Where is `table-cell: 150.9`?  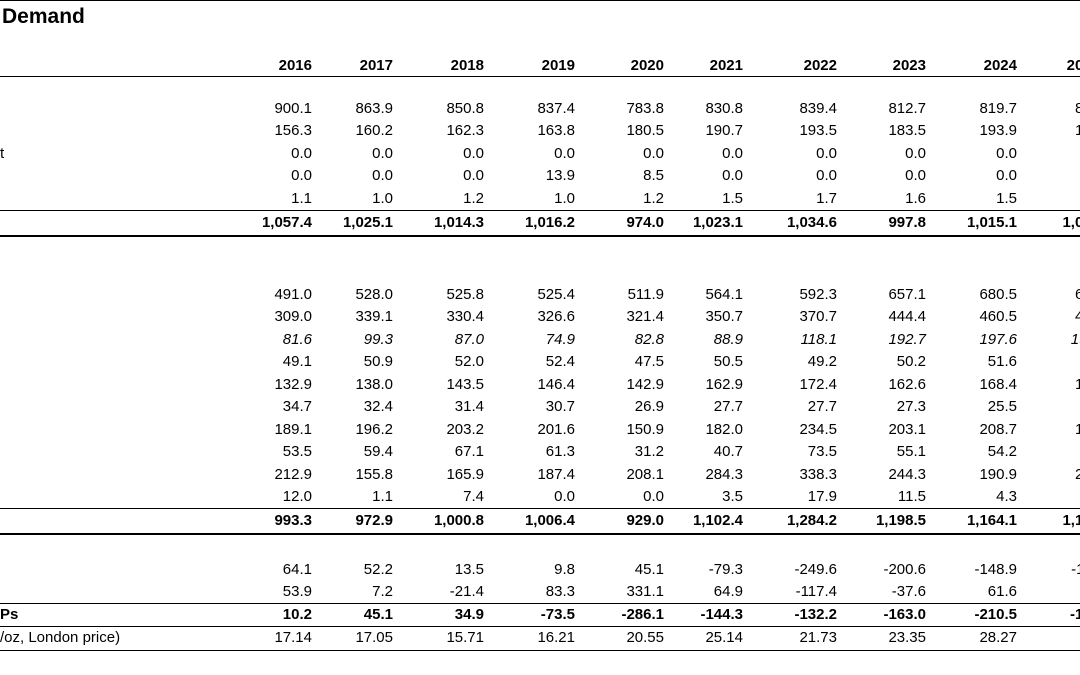 table-cell: 150.9 is located at coordinates (645, 429).